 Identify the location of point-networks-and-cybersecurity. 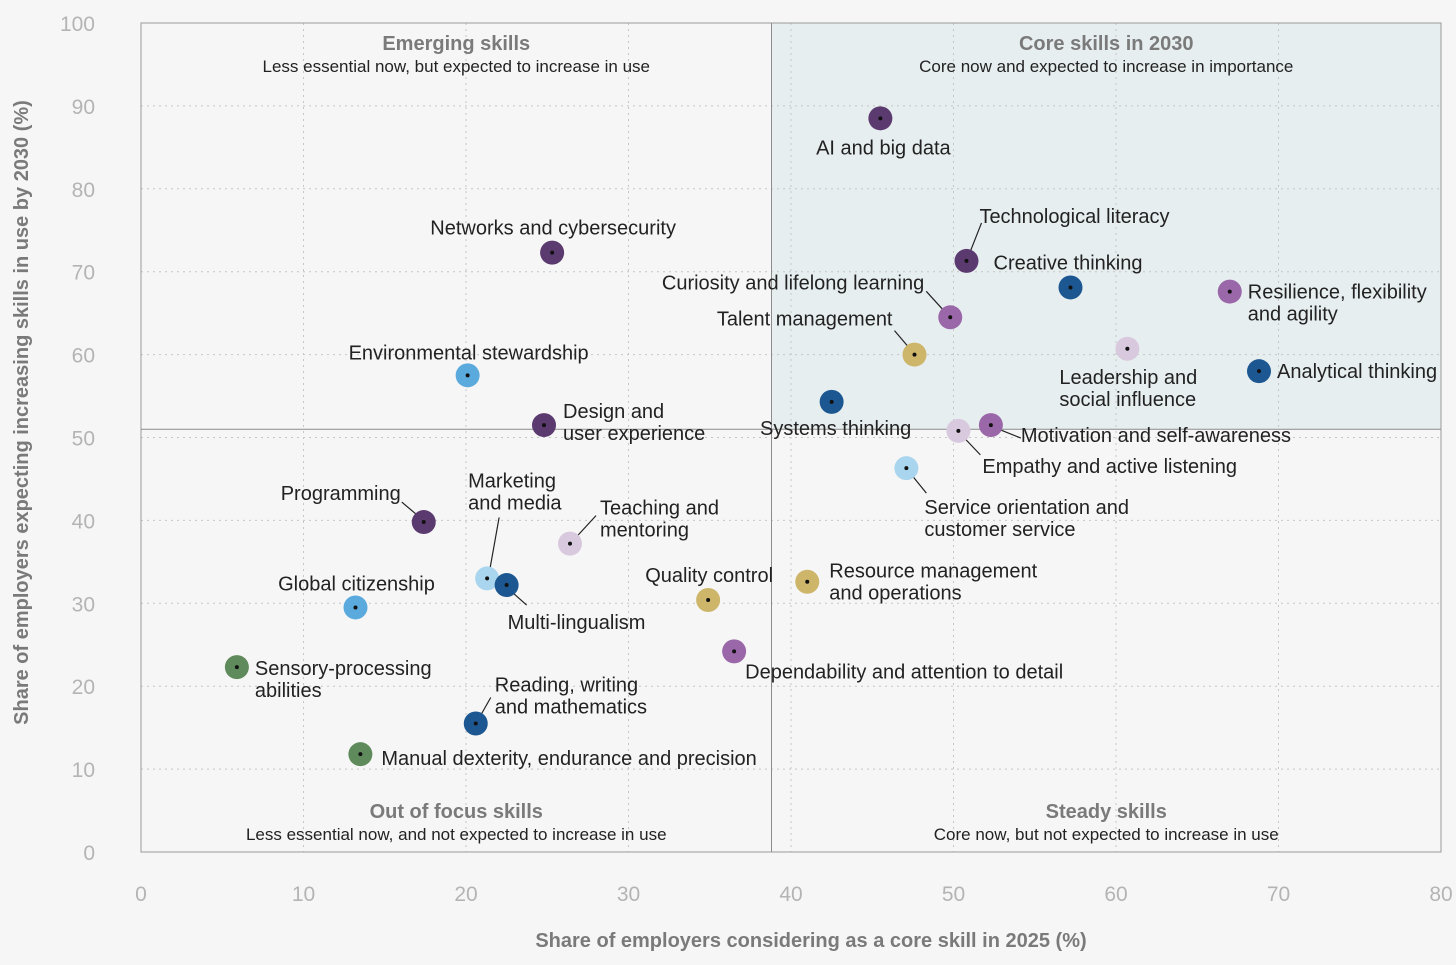
(552, 252).